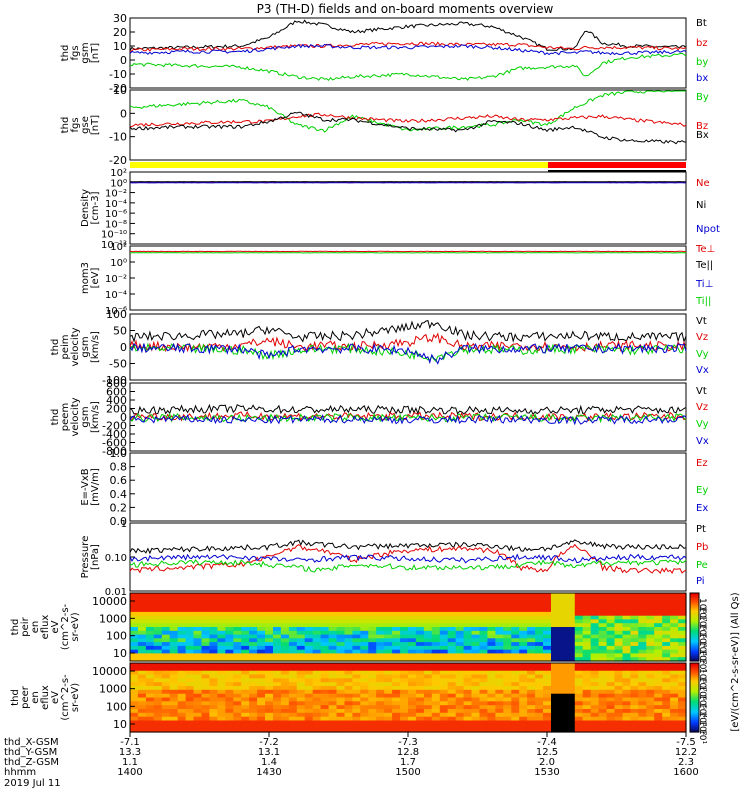 The width and height of the screenshot is (750, 800). I want to click on series-Bz, so click(408, 120).